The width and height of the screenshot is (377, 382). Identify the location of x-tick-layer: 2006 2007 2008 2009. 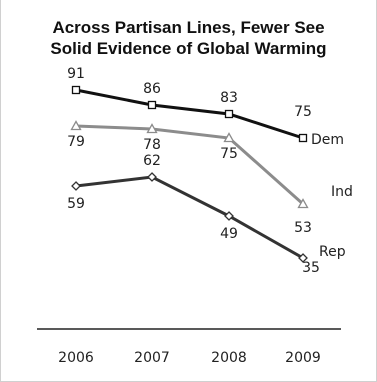
(189, 358).